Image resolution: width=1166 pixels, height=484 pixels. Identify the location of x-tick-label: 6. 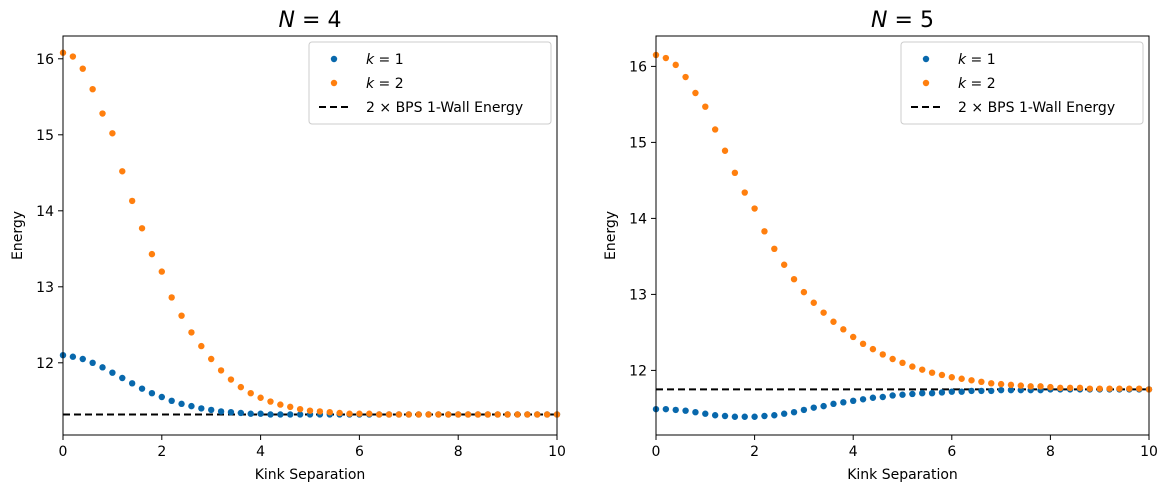
(951, 452).